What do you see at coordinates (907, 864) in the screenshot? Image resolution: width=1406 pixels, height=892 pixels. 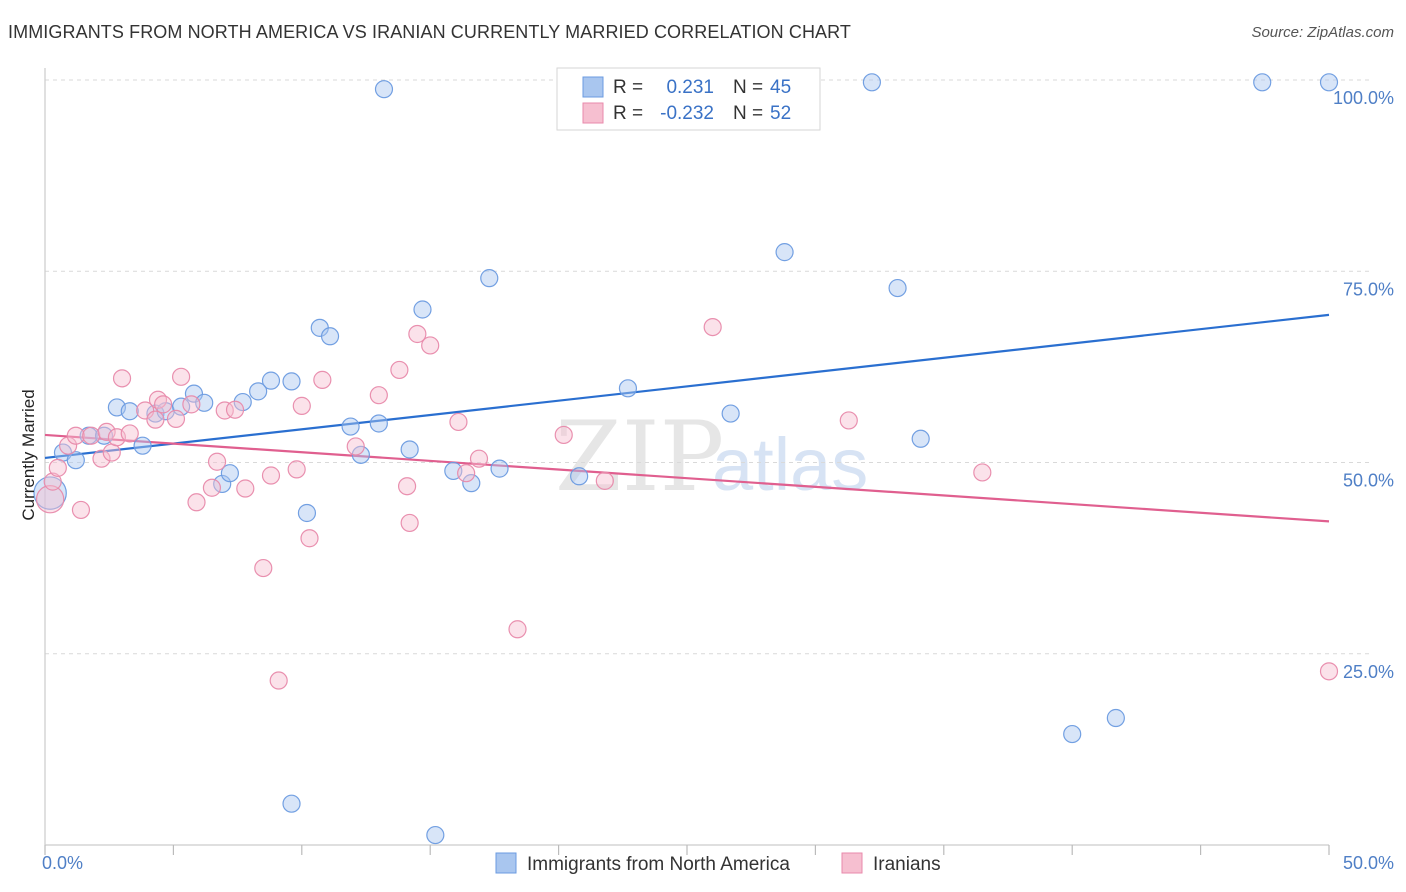 I see `legend-bottom-label-pink: Iranians` at bounding box center [907, 864].